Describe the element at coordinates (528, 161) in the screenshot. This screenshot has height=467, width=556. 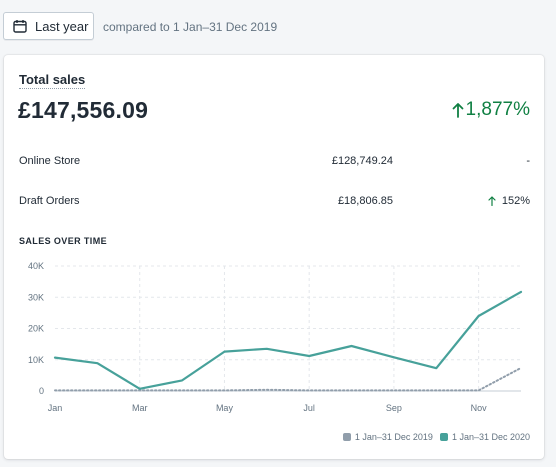
I see `row-change: -` at that location.